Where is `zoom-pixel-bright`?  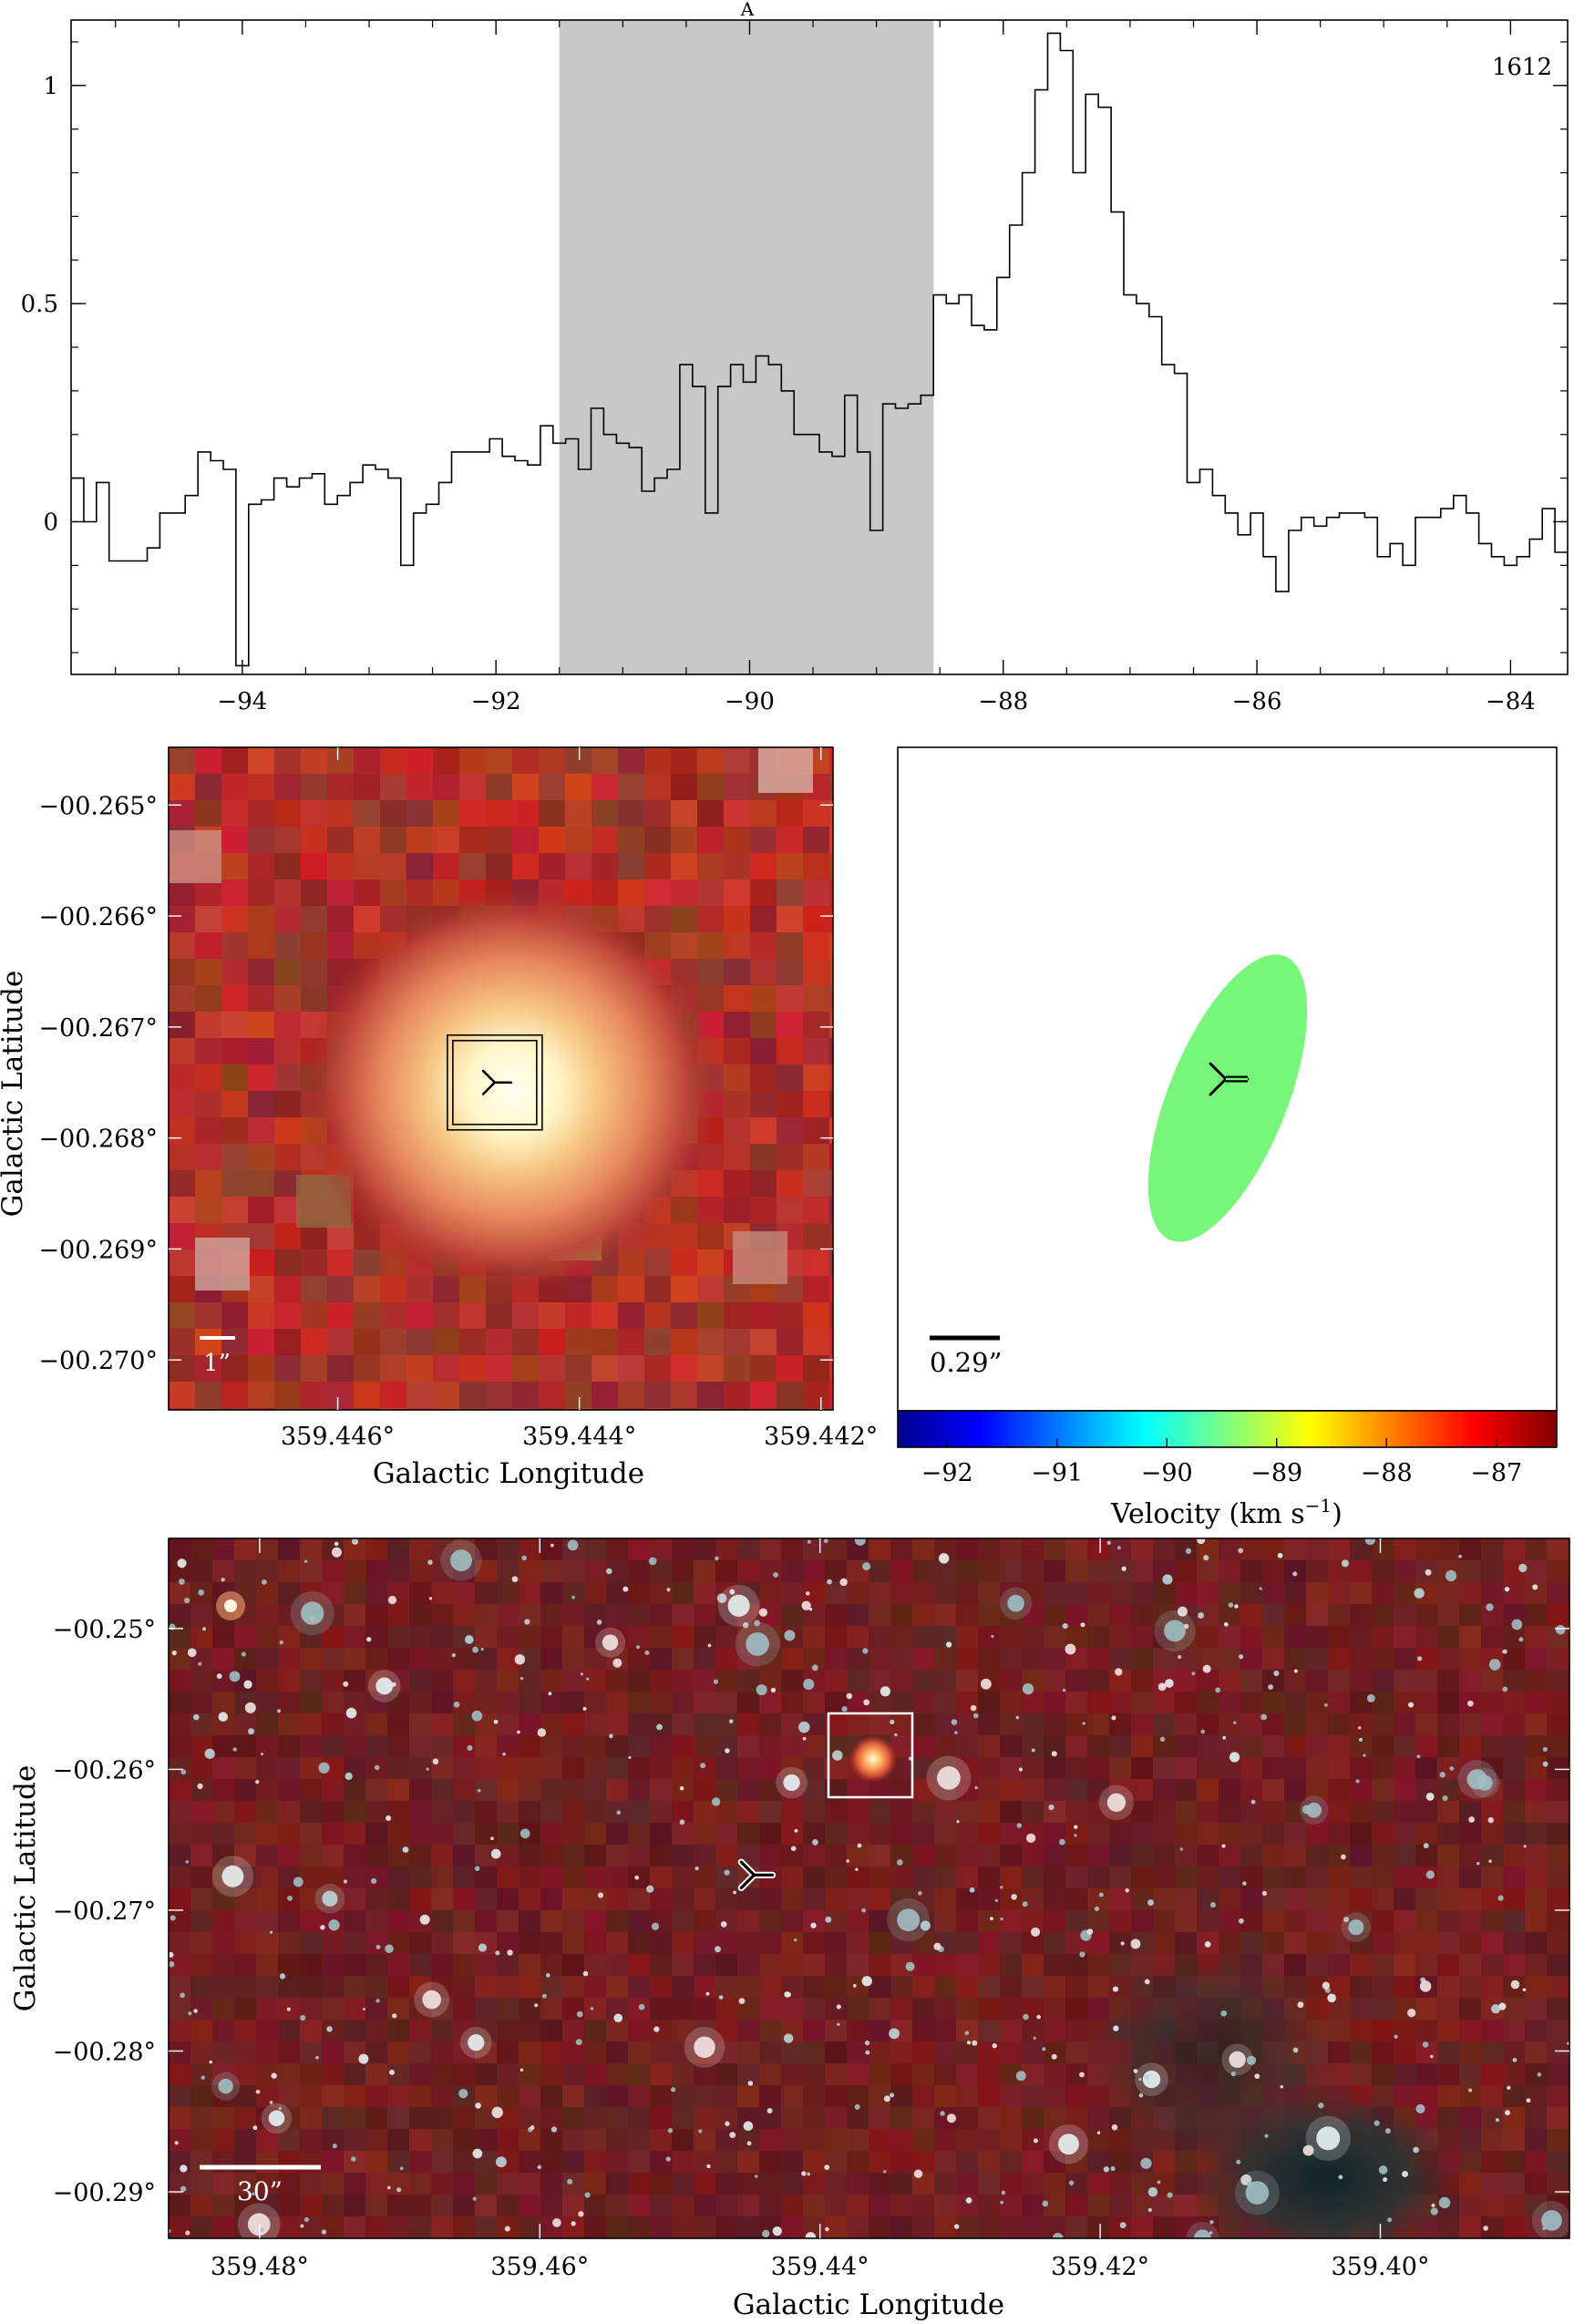
zoom-pixel-bright is located at coordinates (195, 856).